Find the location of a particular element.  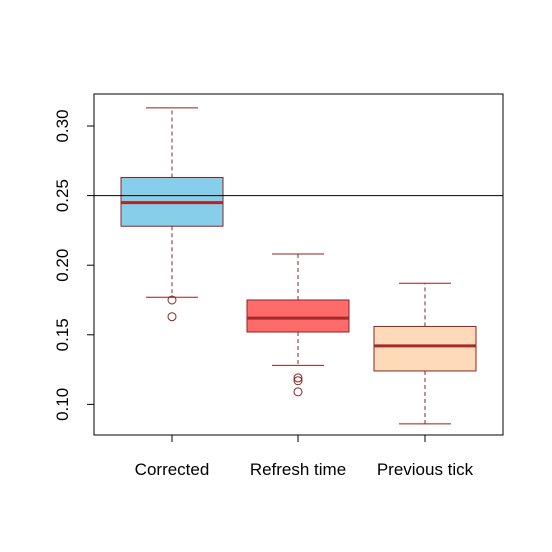

x-category-label: Refresh time is located at coordinates (298, 469).